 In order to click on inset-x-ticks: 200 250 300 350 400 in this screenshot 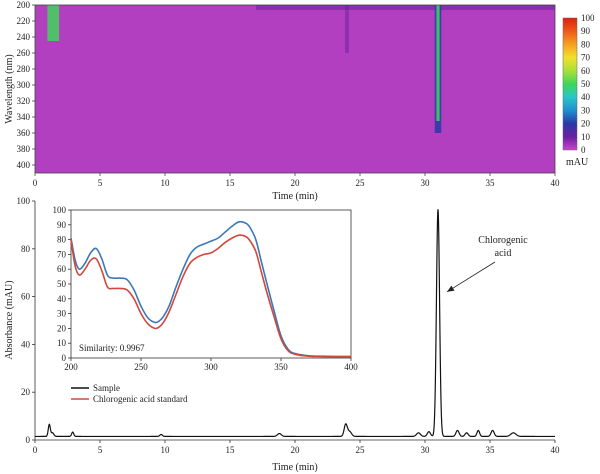, I will do `click(211, 365)`.